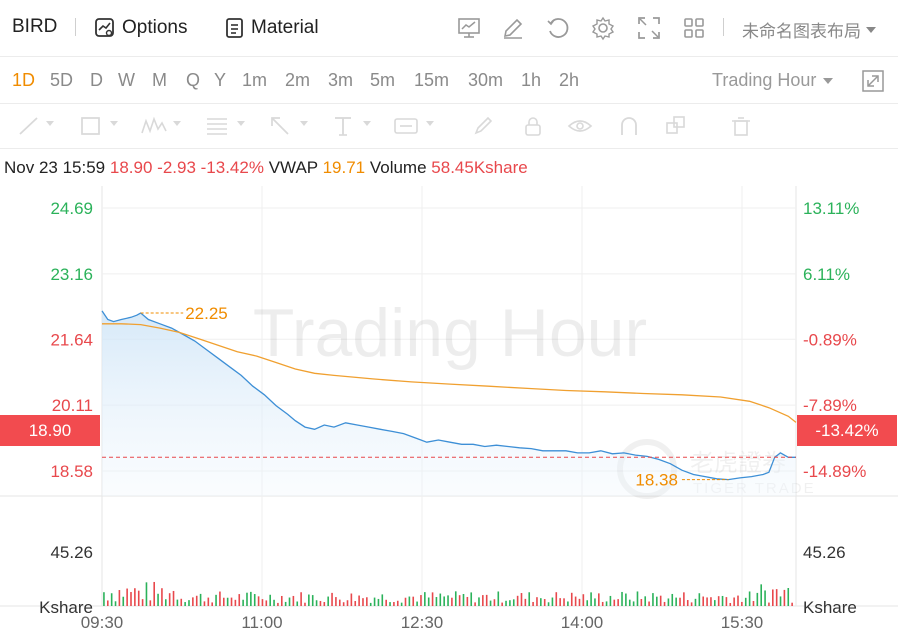  Describe the element at coordinates (513, 28) in the screenshot. I see `edit-icon` at that location.